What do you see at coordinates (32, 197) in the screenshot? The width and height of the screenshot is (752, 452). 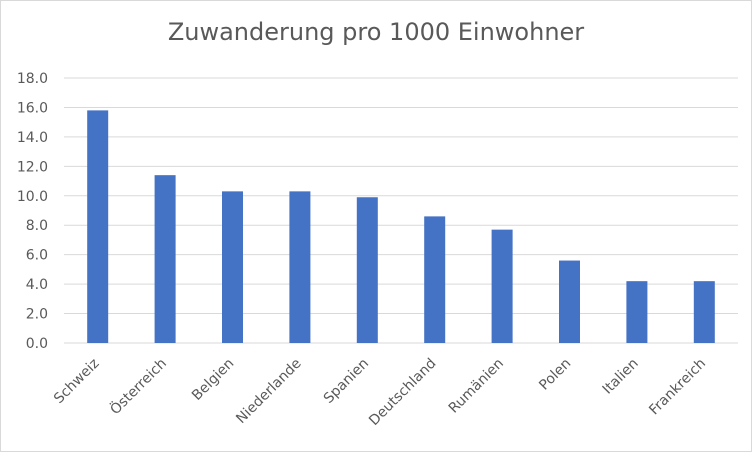 I see `y-tick-label: 10.0` at bounding box center [32, 197].